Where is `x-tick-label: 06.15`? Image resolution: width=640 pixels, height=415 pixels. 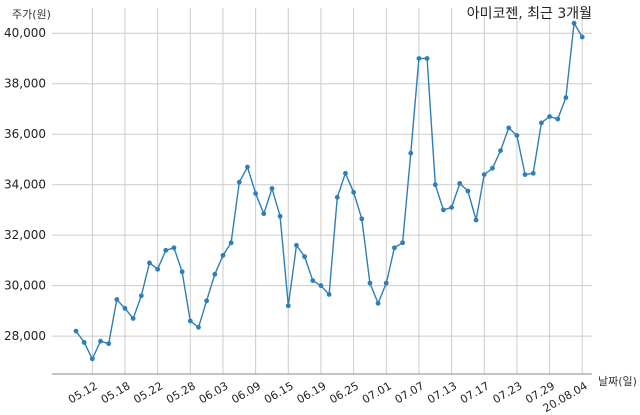 x-tick-label: 06.15 is located at coordinates (279, 392).